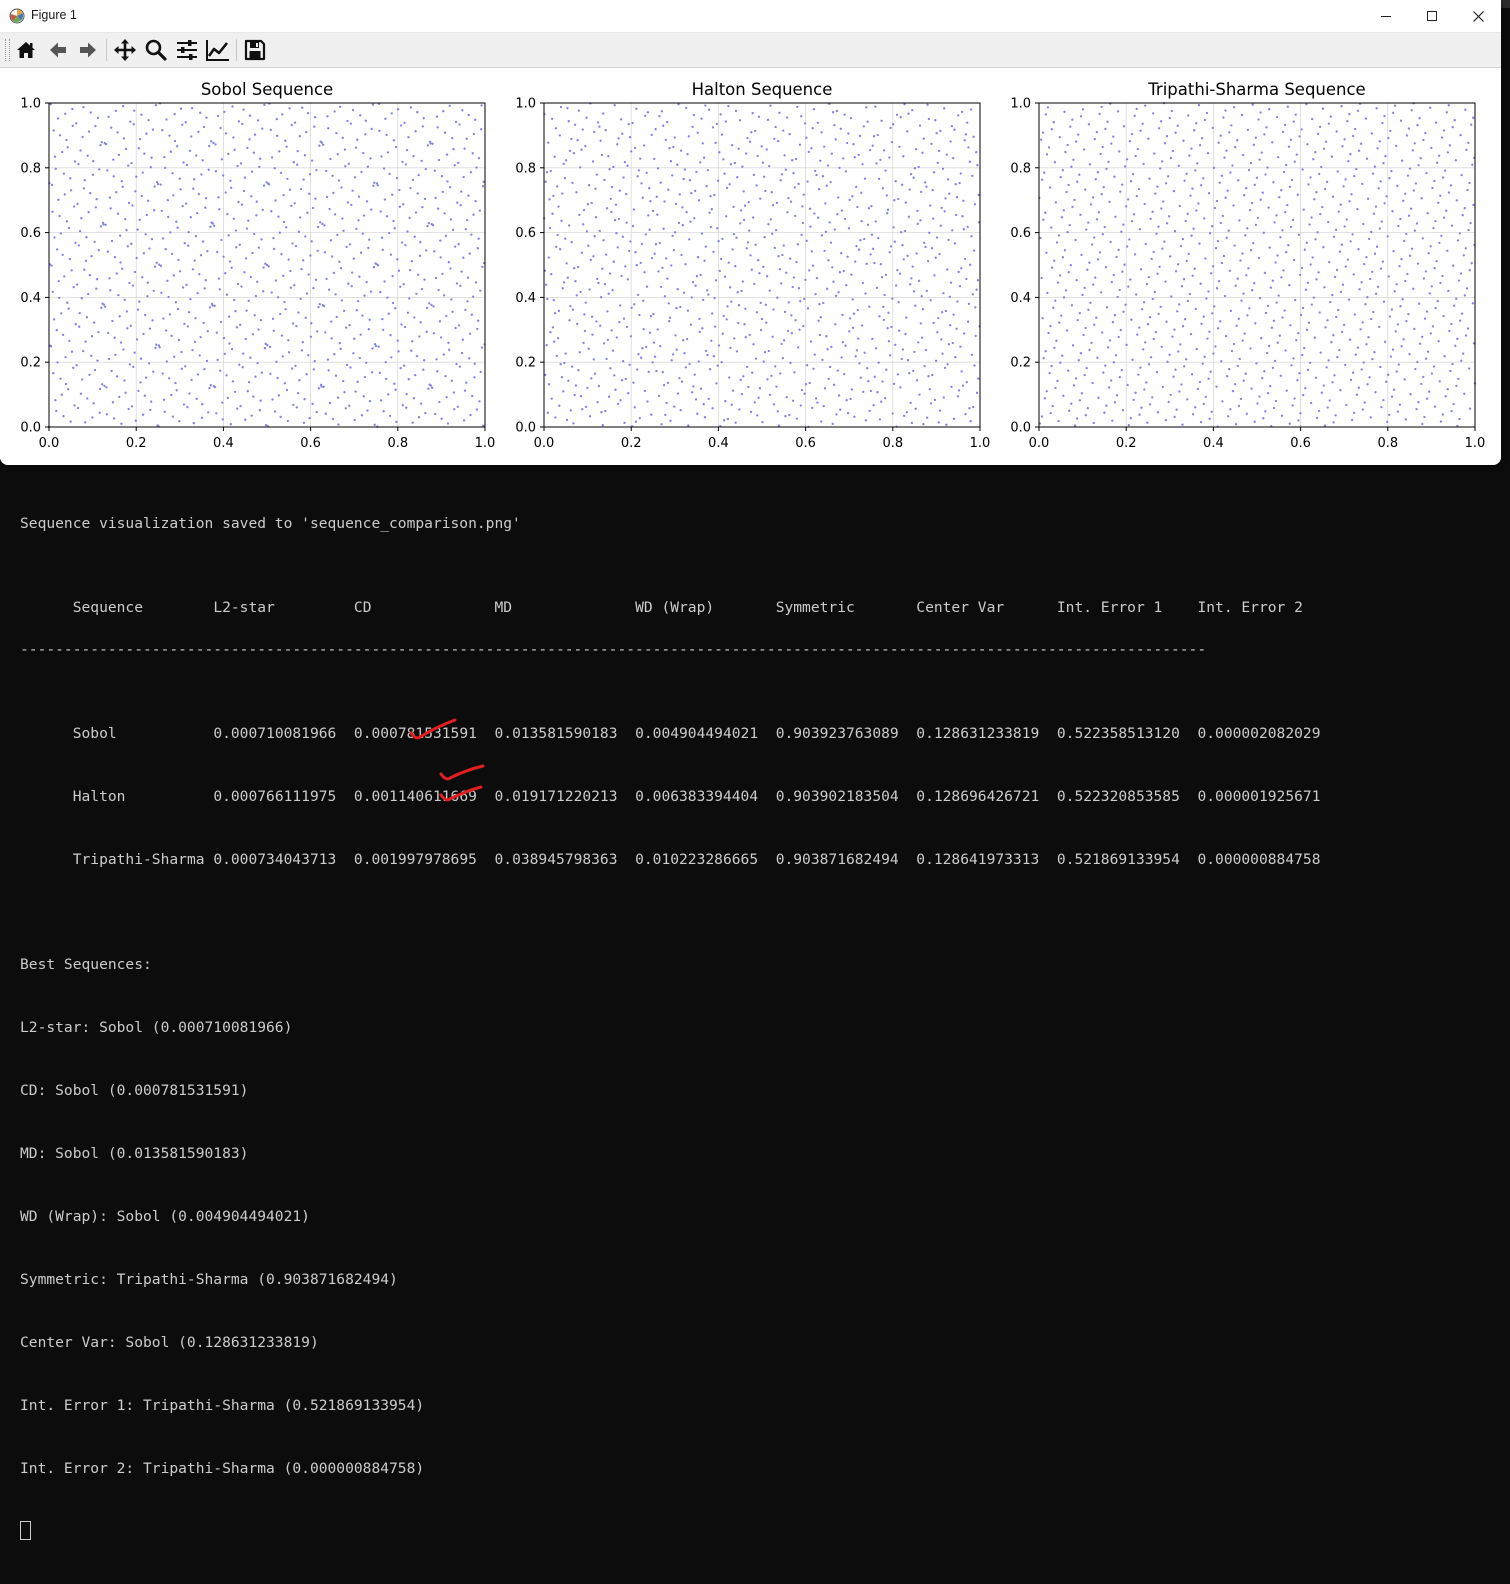 Image resolution: width=1510 pixels, height=1584 pixels. Describe the element at coordinates (125, 50) in the screenshot. I see `pan-button` at that location.